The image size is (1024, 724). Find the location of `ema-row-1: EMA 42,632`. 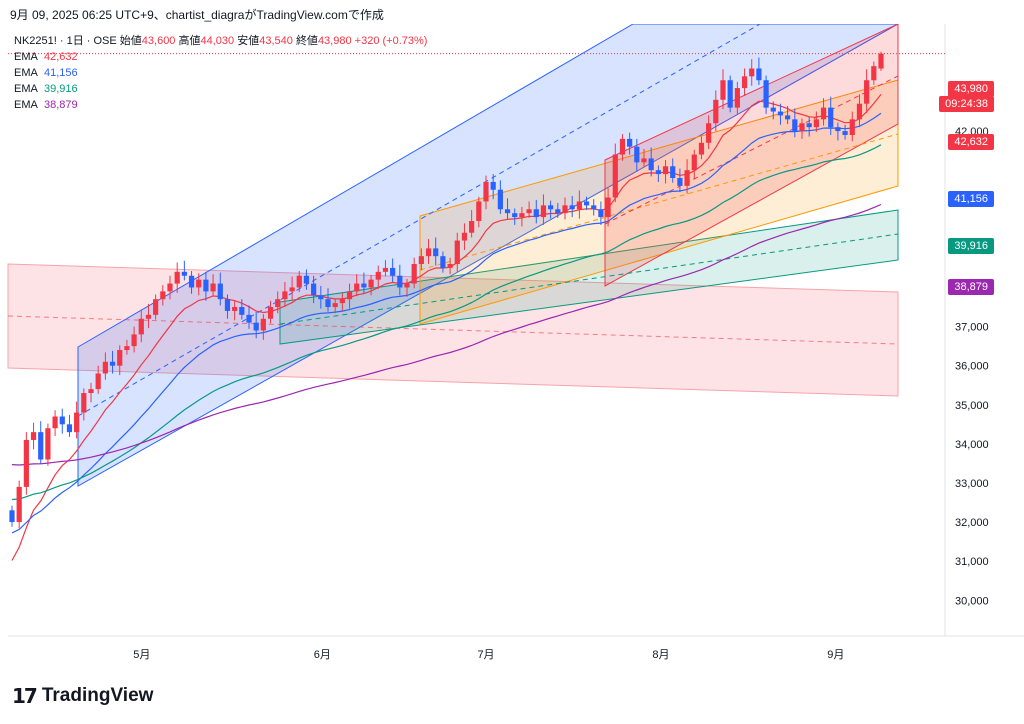

ema-row-1: EMA 42,632 is located at coordinates (220, 57).